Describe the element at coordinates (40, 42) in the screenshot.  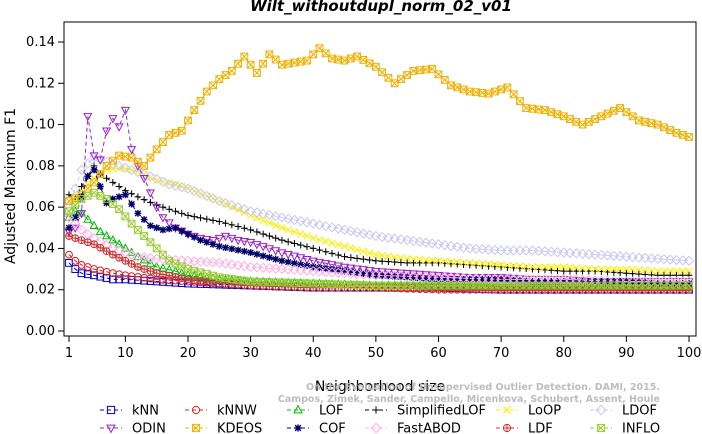
I see `y-tick-label: 0.14` at that location.